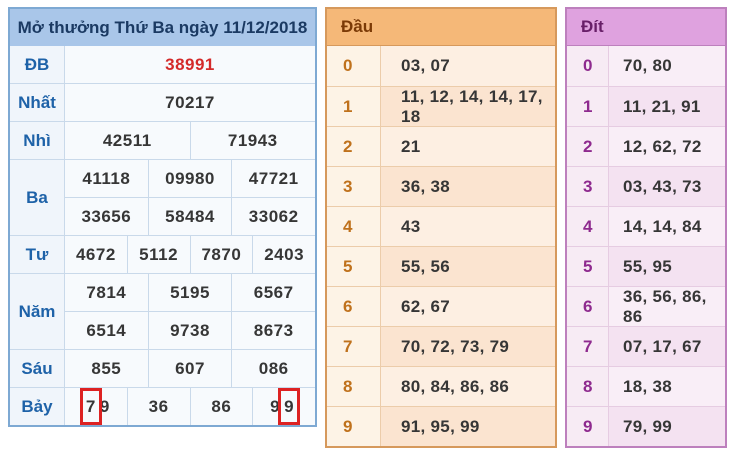 Image resolution: width=730 pixels, height=453 pixels. Describe the element at coordinates (646, 386) in the screenshot. I see `summary-row: 8 18, 38` at that location.